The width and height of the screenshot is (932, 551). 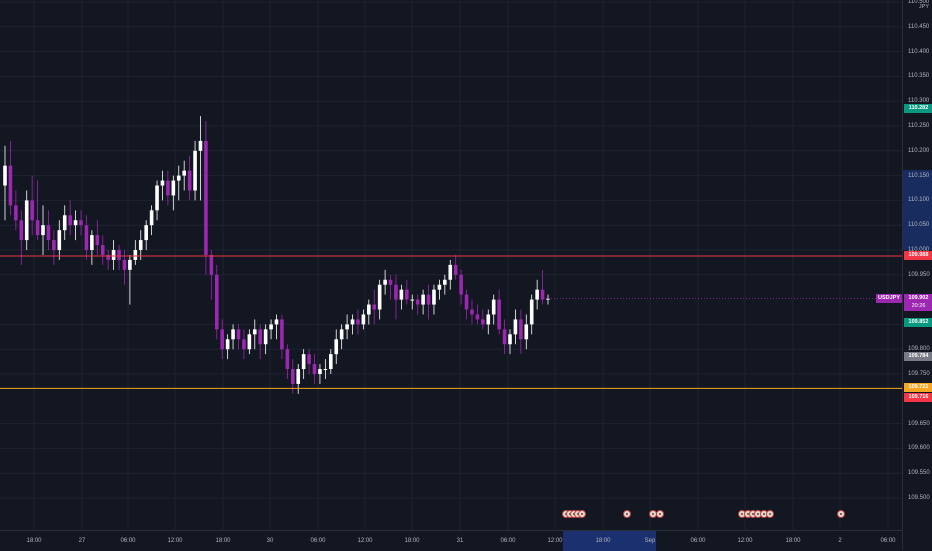 I want to click on price-tick-label: 109.550, so click(x=919, y=473).